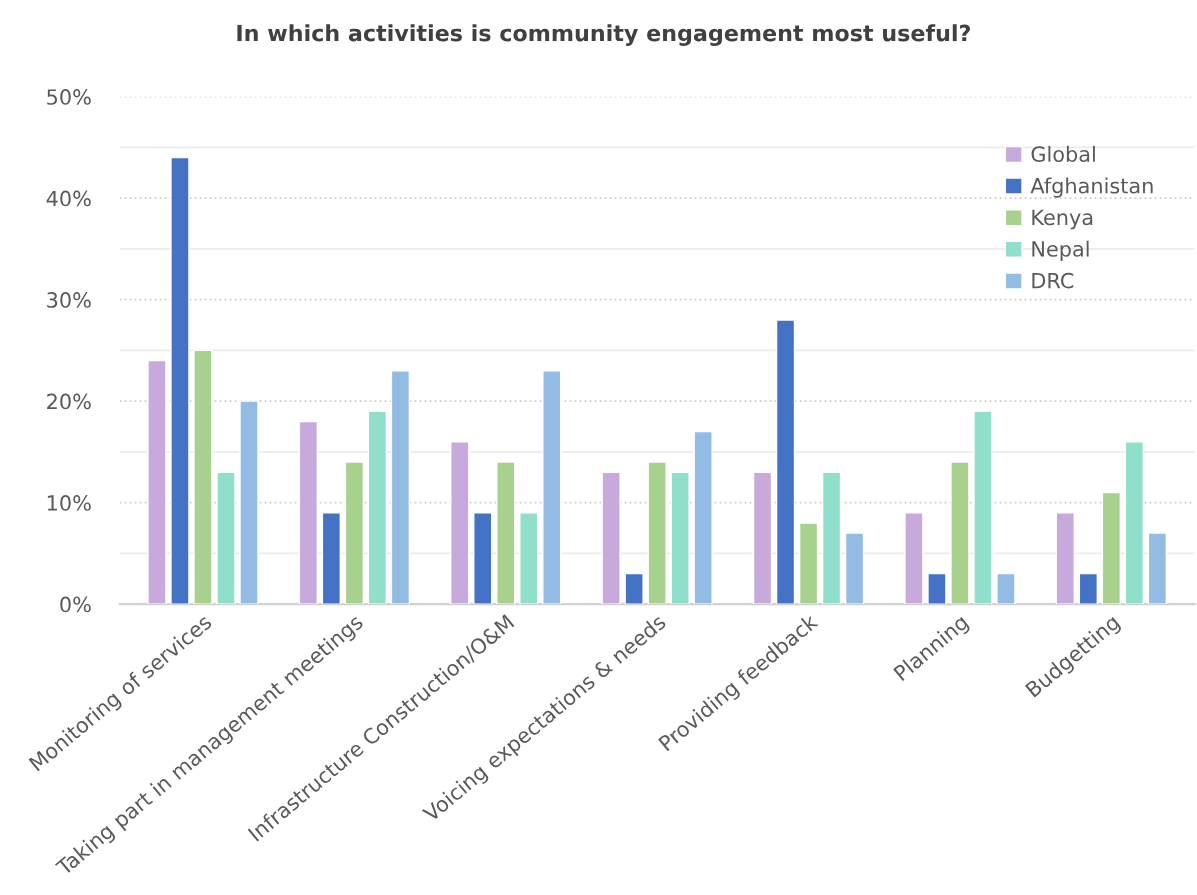 The height and width of the screenshot is (895, 1197). What do you see at coordinates (69, 503) in the screenshot?
I see `y-tick-label: 10%` at bounding box center [69, 503].